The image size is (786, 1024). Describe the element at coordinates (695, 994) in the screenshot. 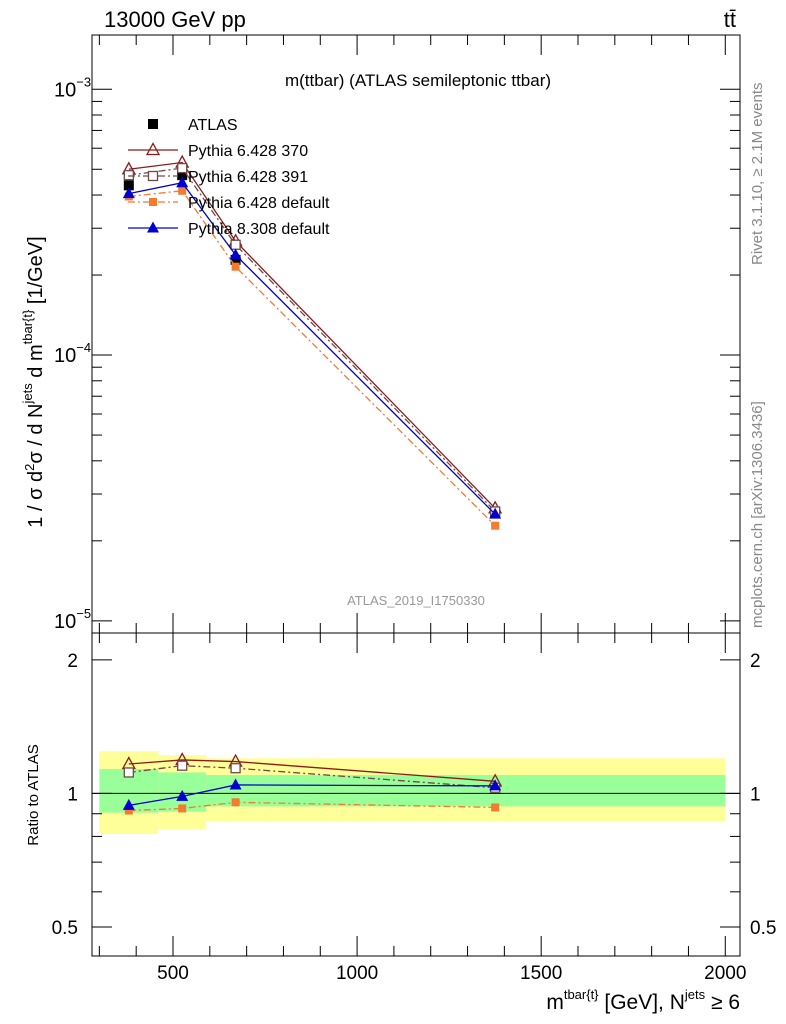

I see `x-axis-label-part: jets` at that location.